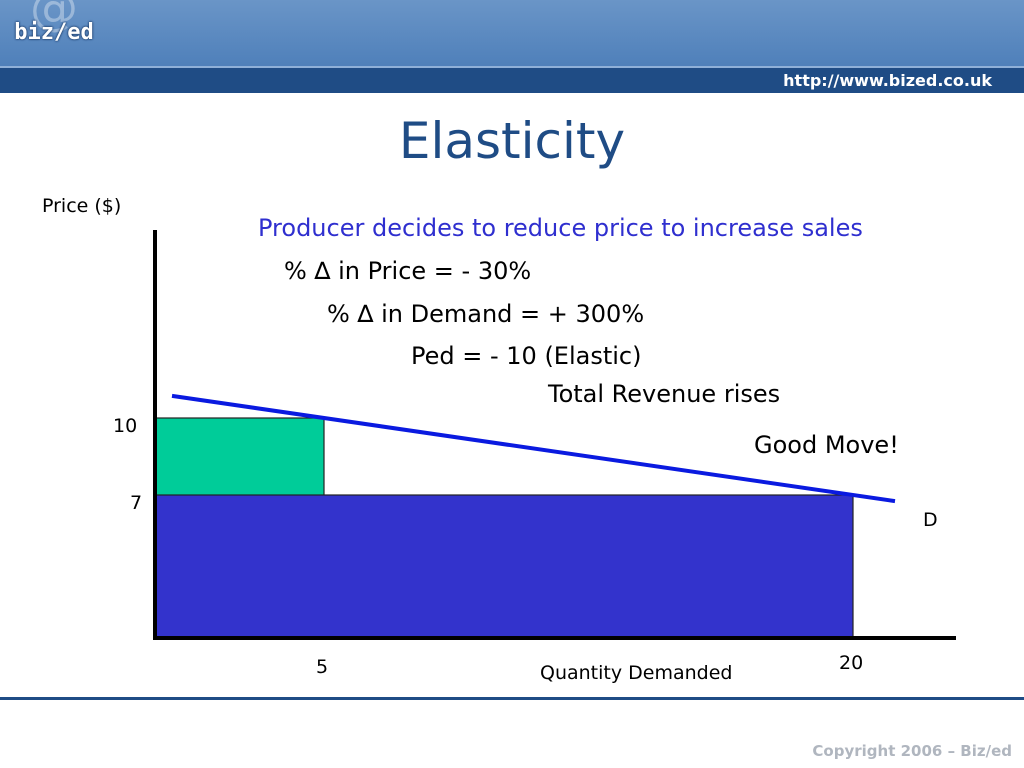  Describe the element at coordinates (664, 394) in the screenshot. I see `annotation-total-revenue: Total Revenue rises` at that location.